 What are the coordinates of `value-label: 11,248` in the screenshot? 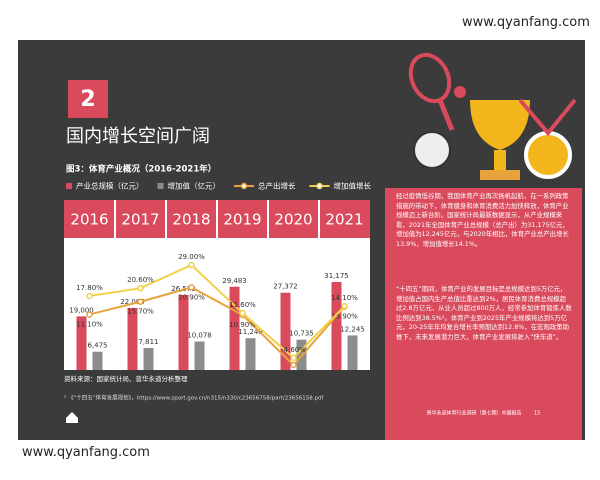 It's located at (250, 332).